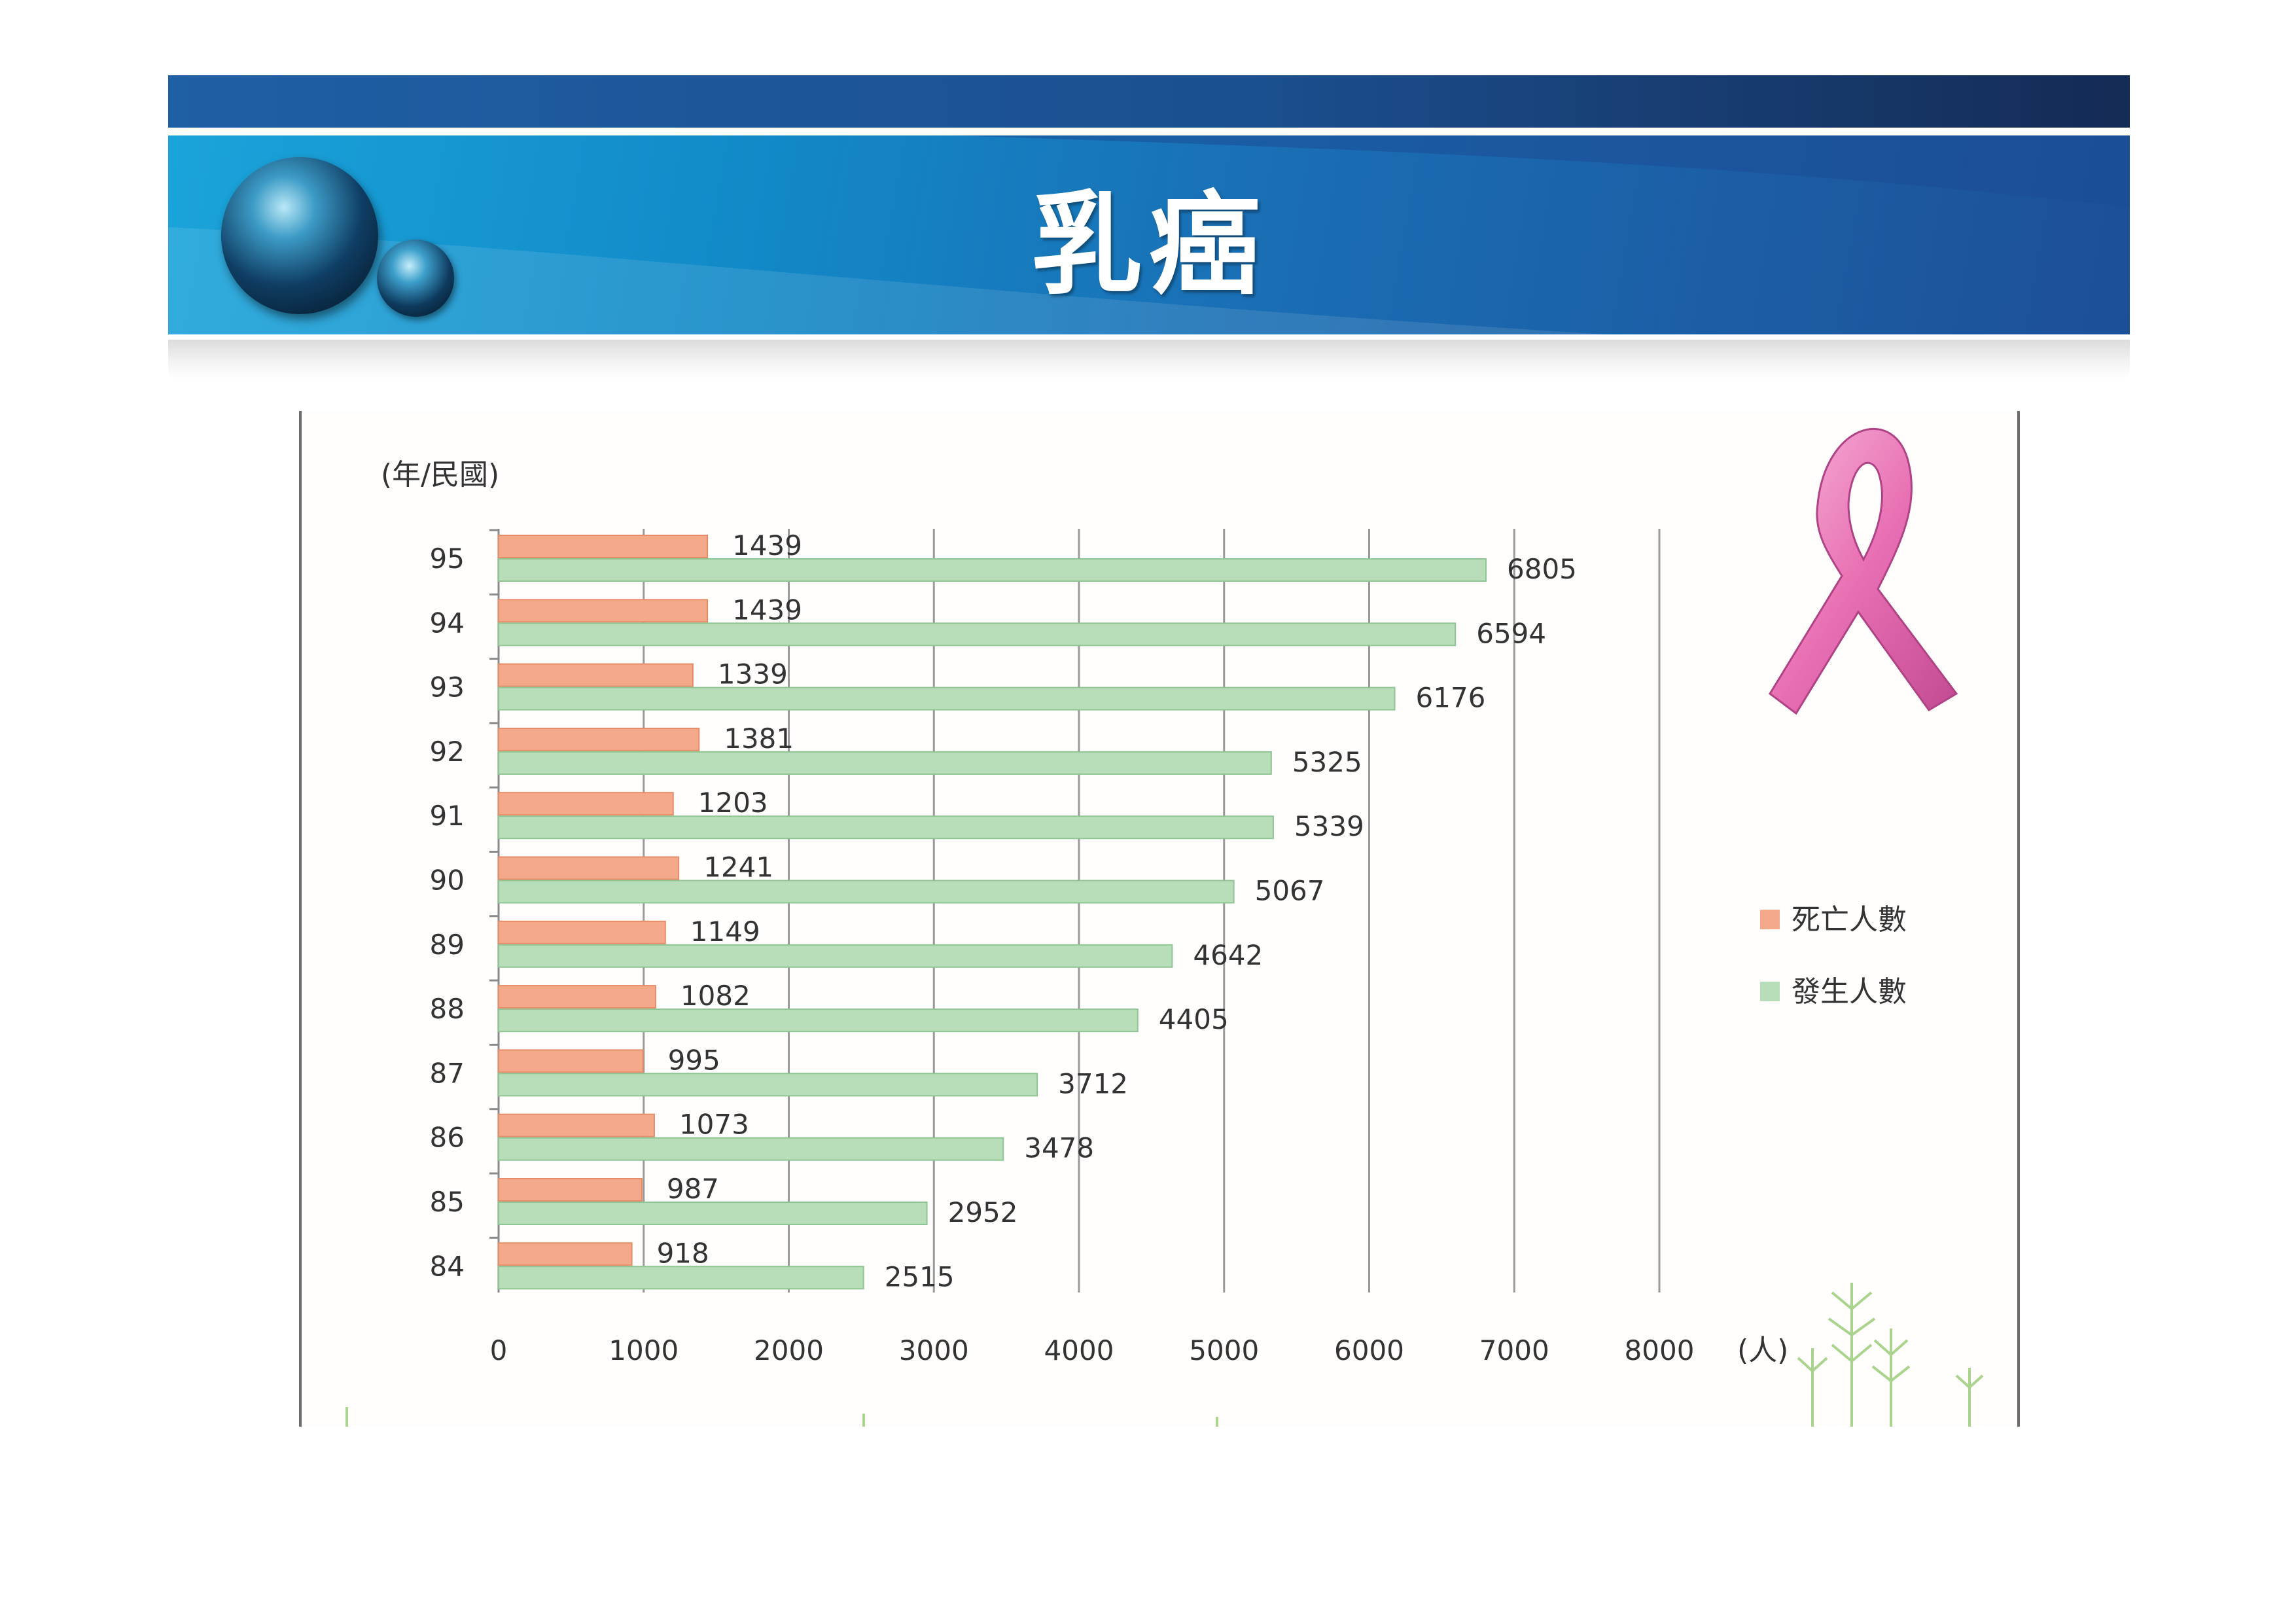  What do you see at coordinates (934, 1350) in the screenshot?
I see `x-tick-label: 3000` at bounding box center [934, 1350].